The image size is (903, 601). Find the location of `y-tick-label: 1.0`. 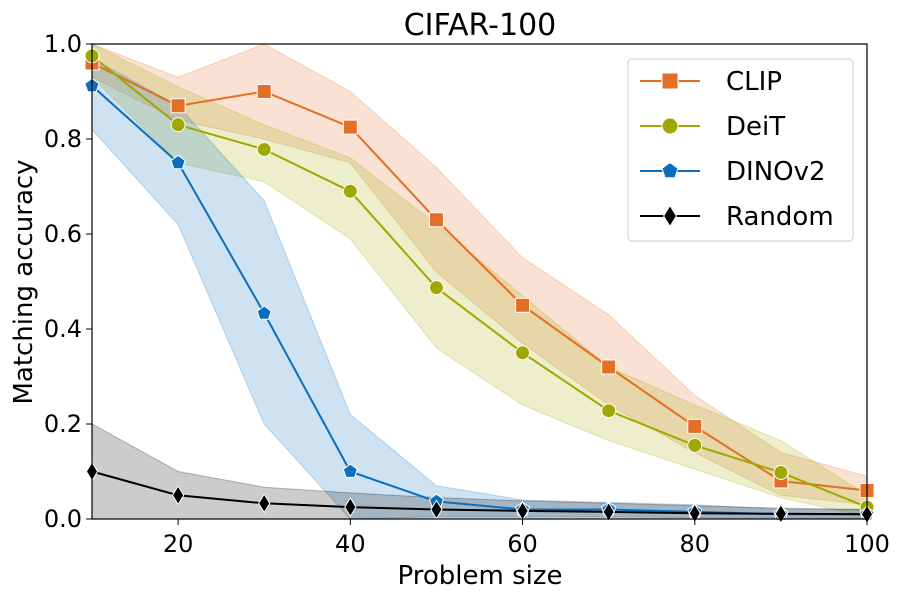

y-tick-label: 1.0 is located at coordinates (63, 44).